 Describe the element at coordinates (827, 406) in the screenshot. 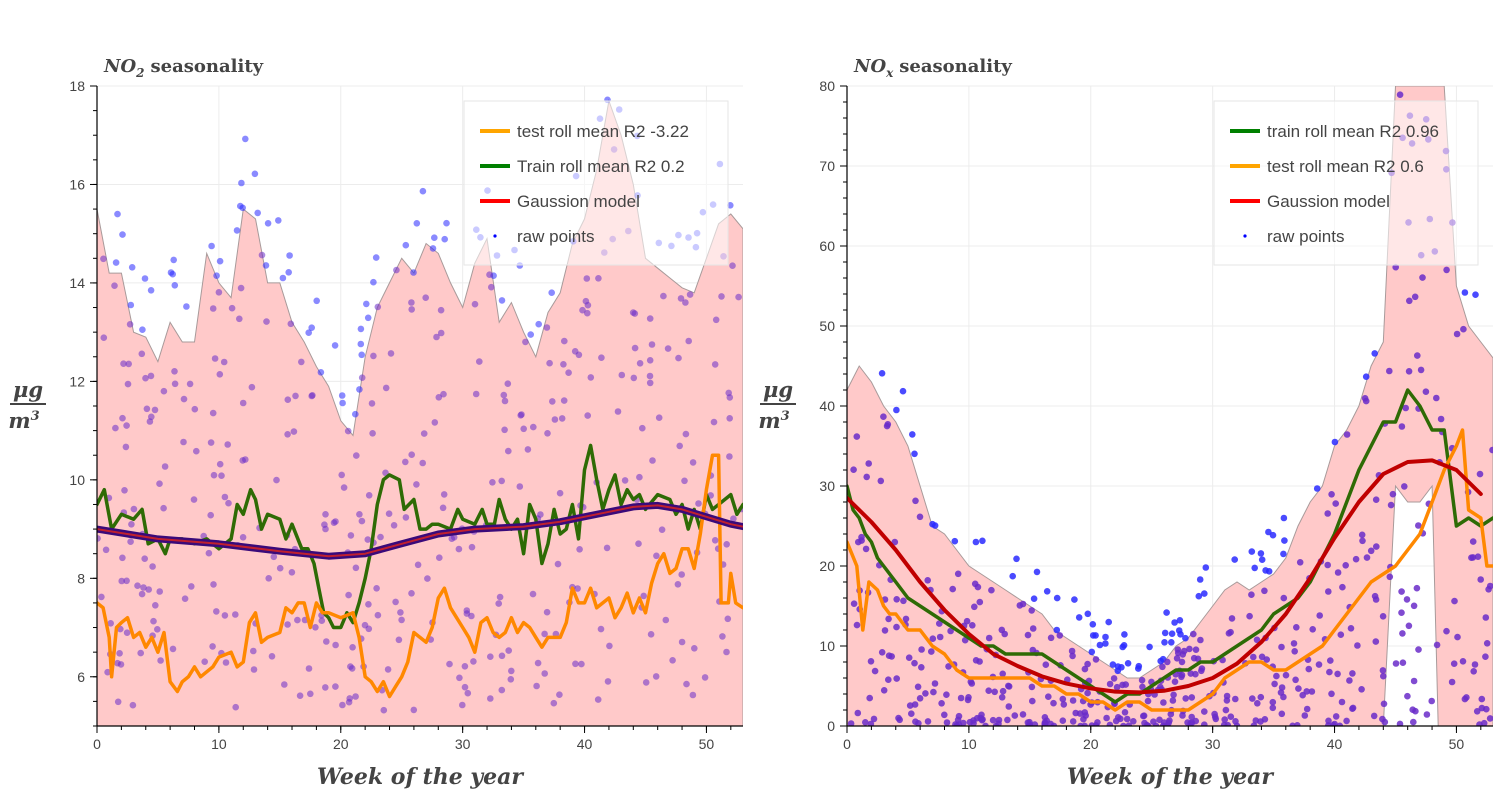

I see `y-tick-label: 40` at that location.